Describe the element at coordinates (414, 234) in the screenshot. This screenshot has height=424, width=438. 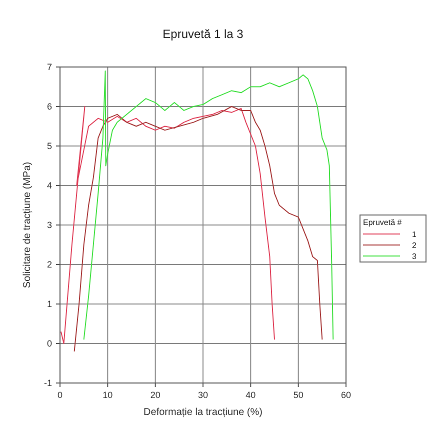
I see `legend-label: 1` at that location.